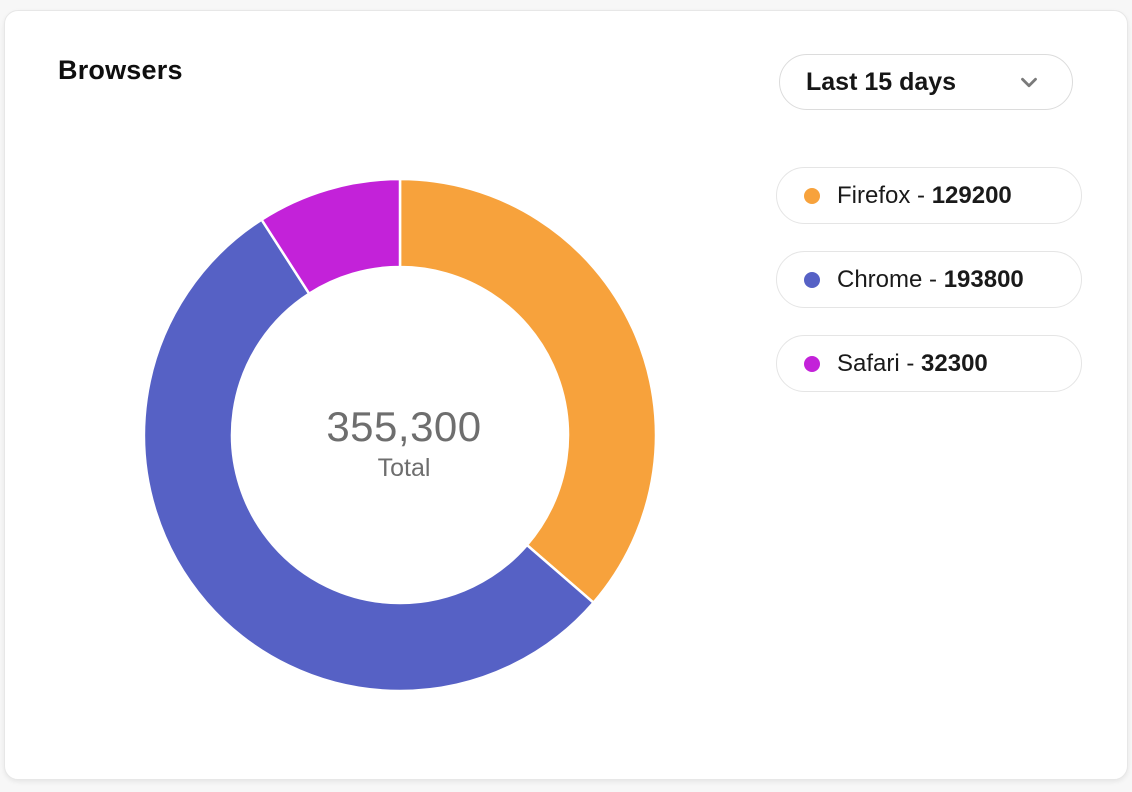  I want to click on date-range-value: Last 15 days, so click(881, 81).